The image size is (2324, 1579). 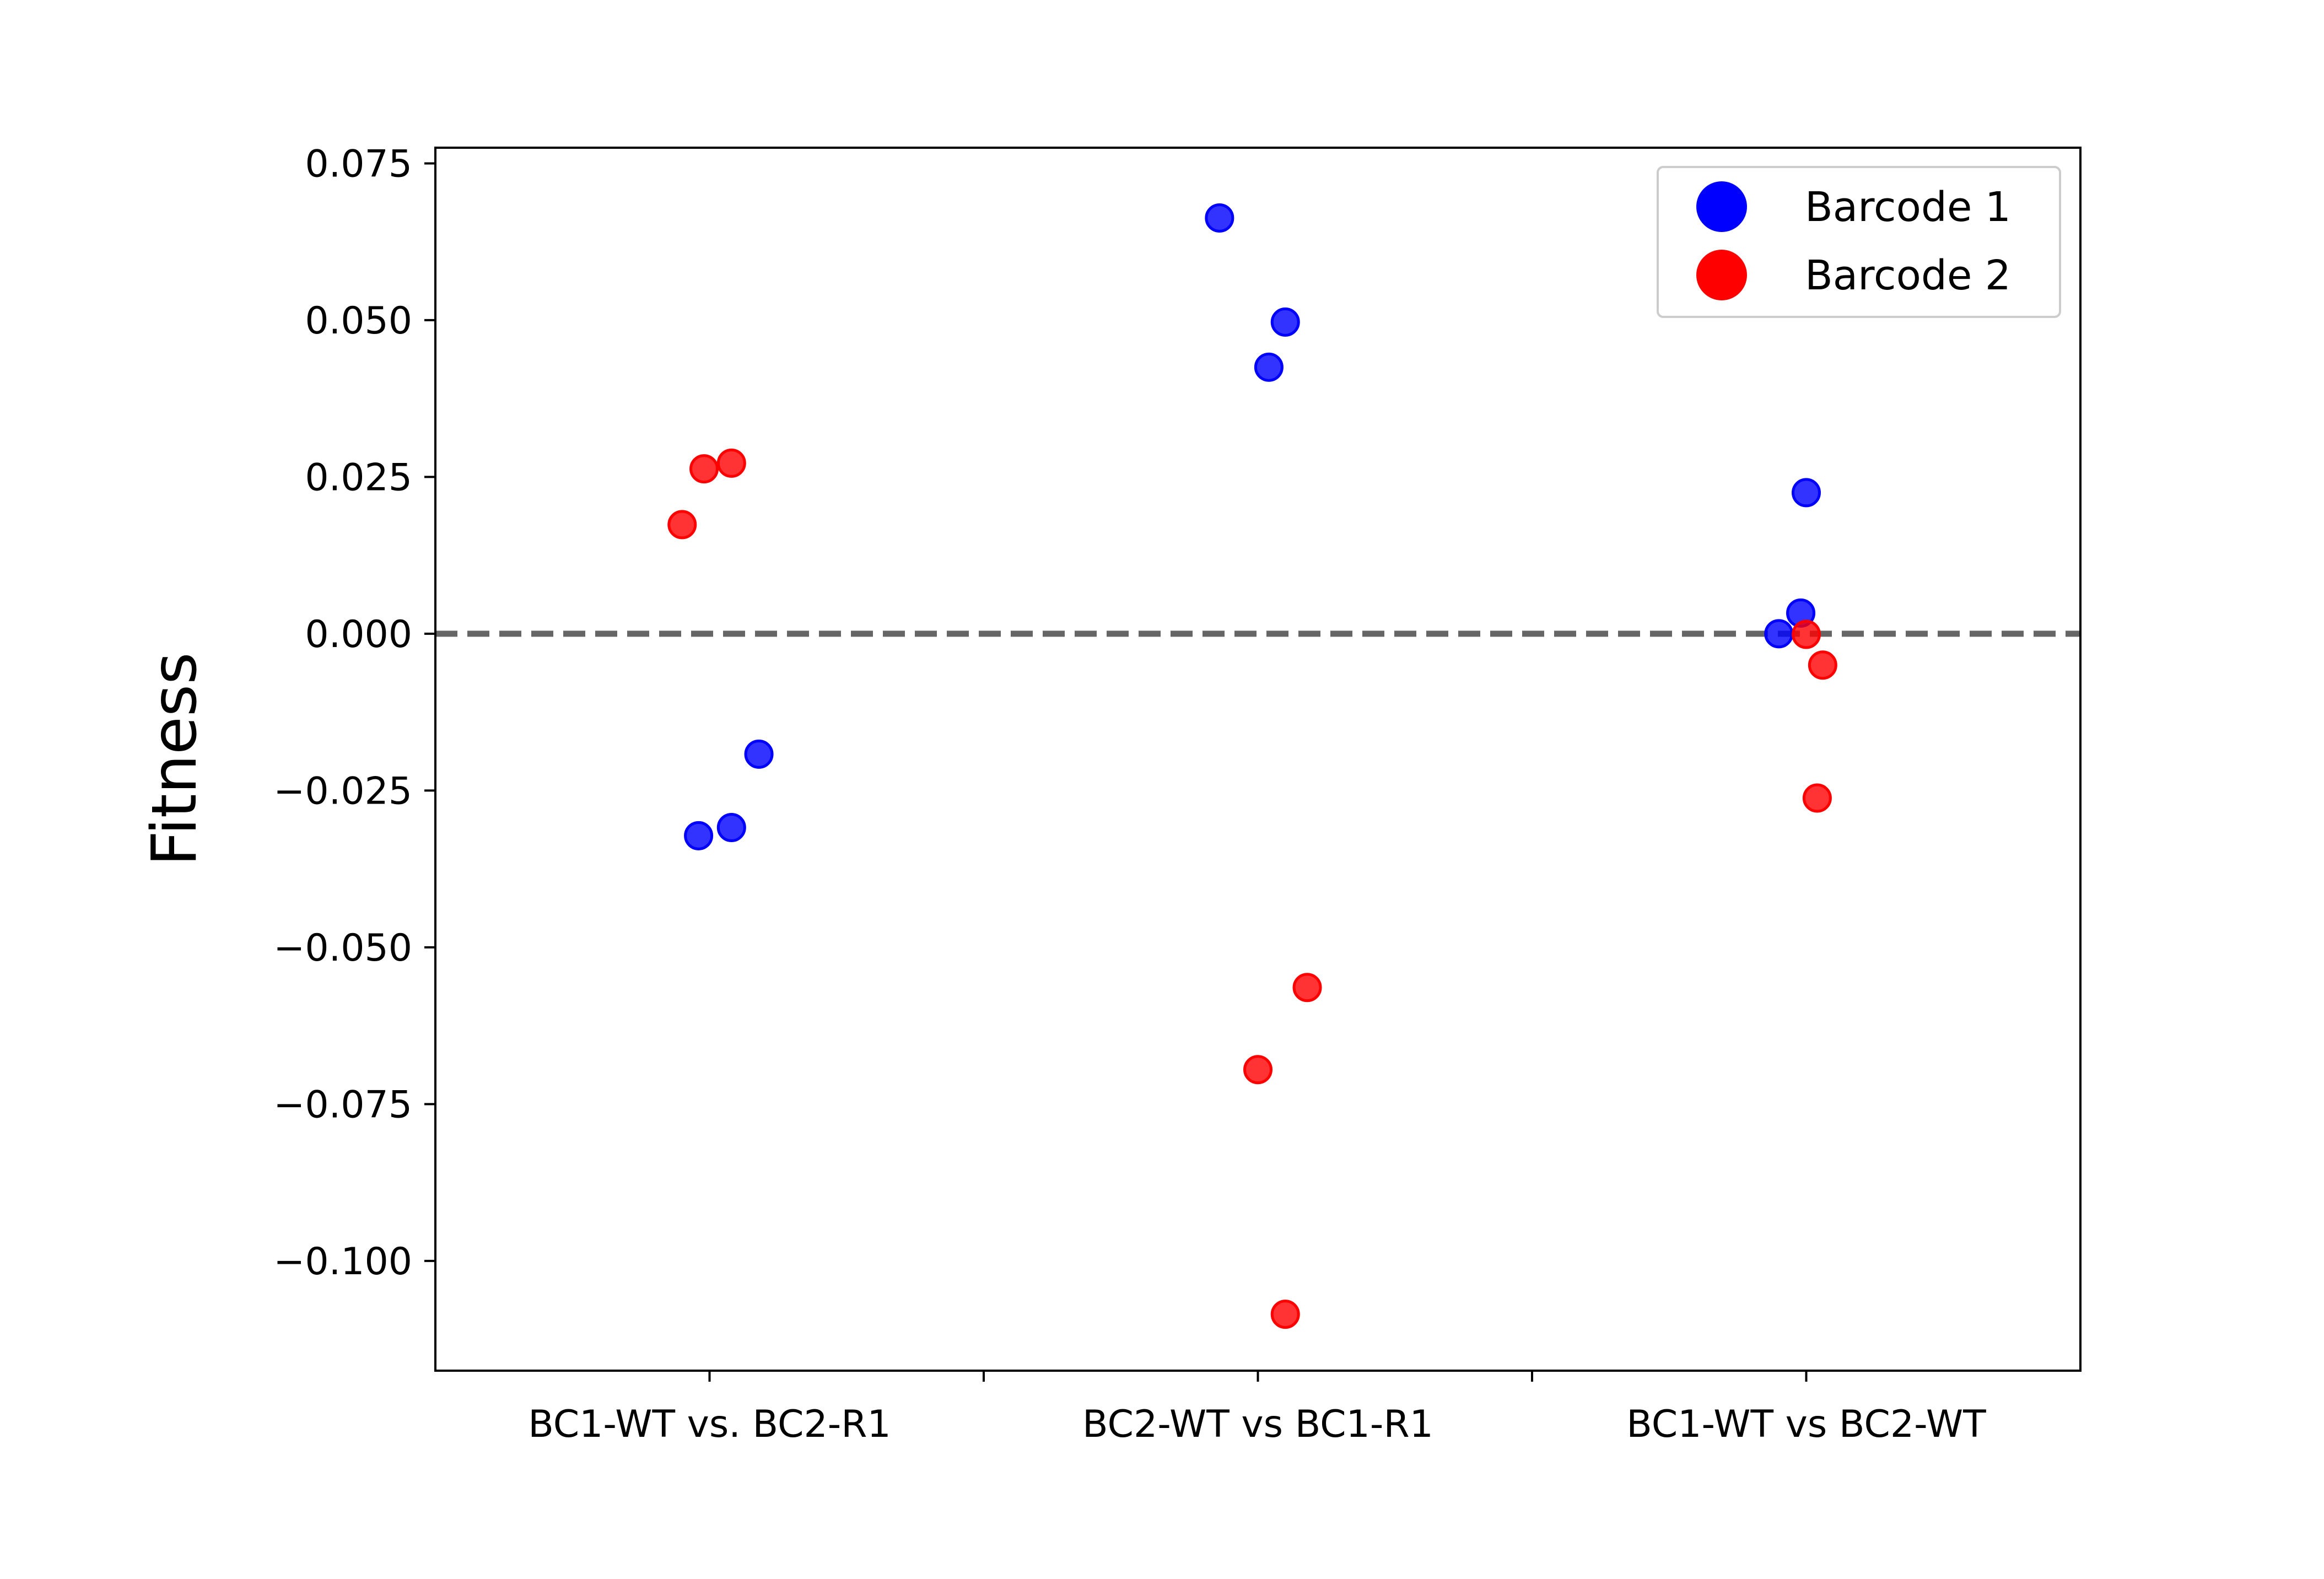 What do you see at coordinates (358, 634) in the screenshot?
I see `y-tick-label: 0.000` at bounding box center [358, 634].